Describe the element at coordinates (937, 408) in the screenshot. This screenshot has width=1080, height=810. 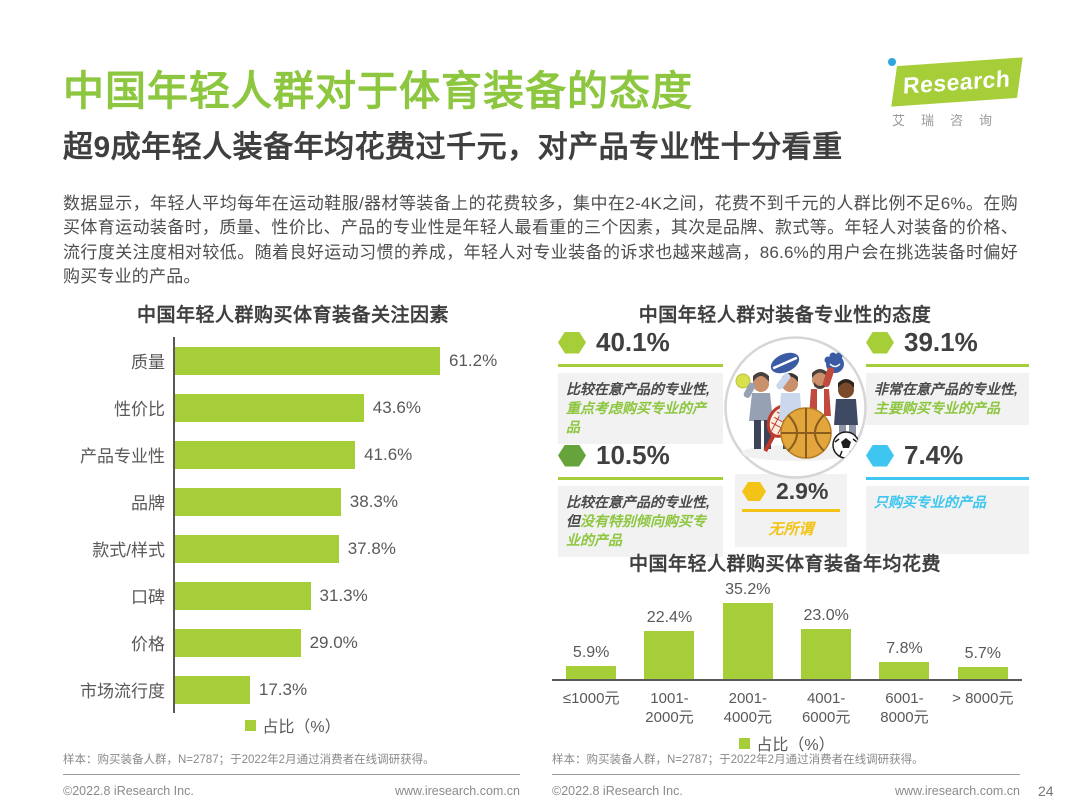
I see `stat-desc-highlight: 主要购买专业的产品` at that location.